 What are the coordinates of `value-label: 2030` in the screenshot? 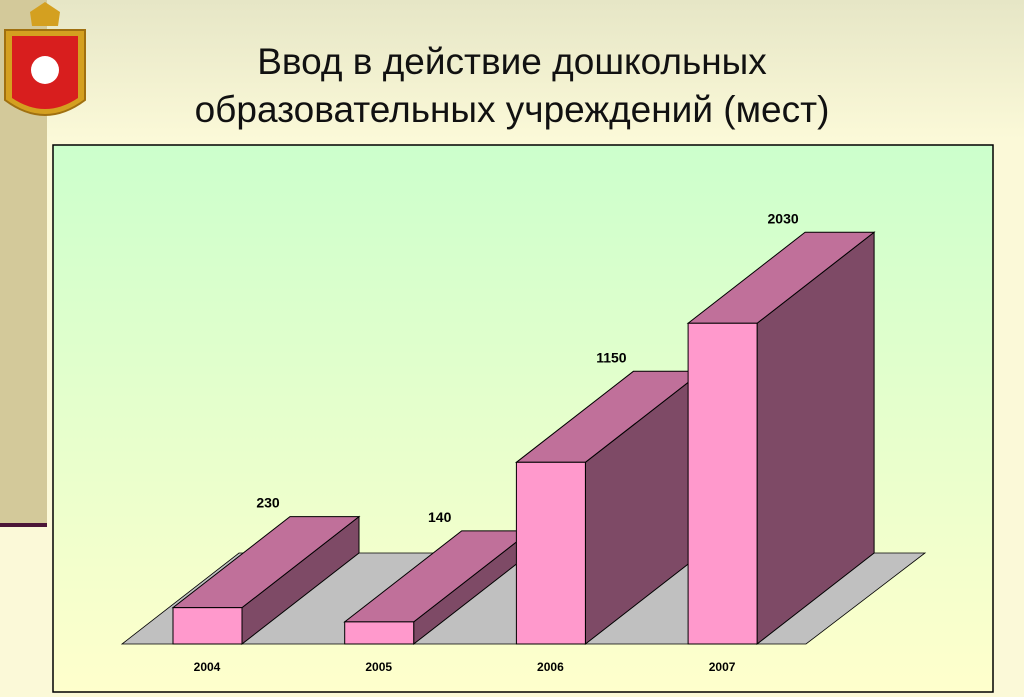 It's located at (783, 218).